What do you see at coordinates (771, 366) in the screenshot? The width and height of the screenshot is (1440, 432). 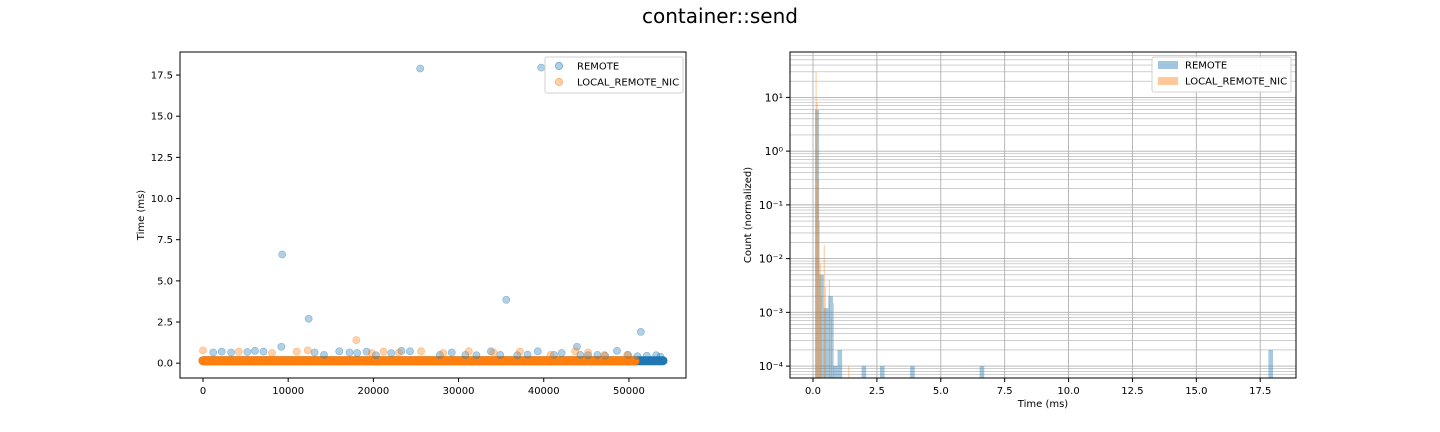 I see `y-tick-label: 10⁻⁴` at bounding box center [771, 366].